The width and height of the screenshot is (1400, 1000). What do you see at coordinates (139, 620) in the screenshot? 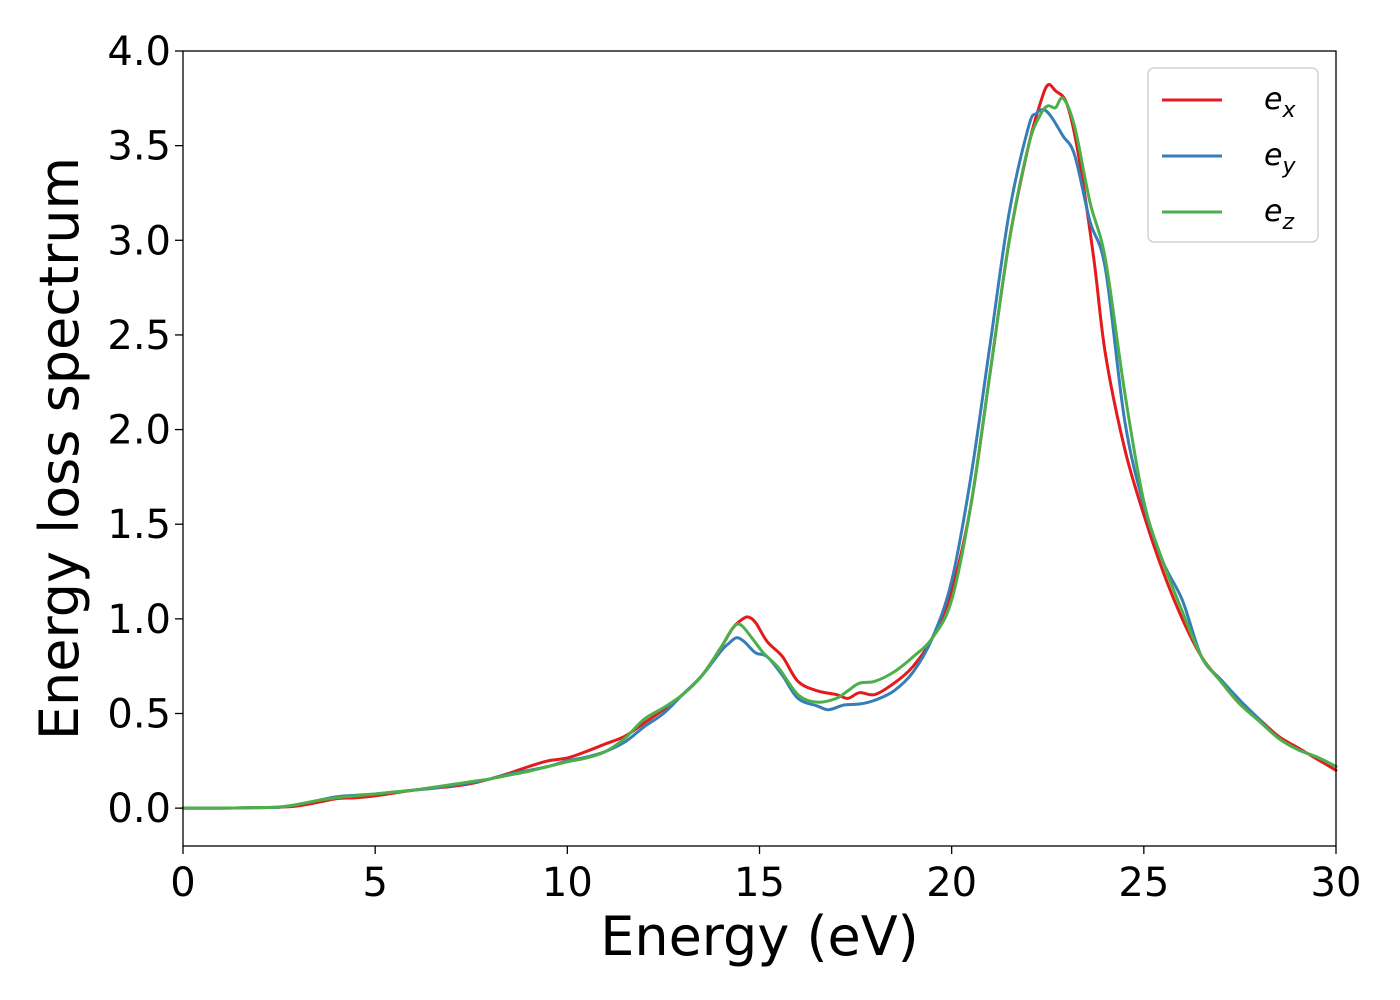
I see `y-tick-label: 1.0` at bounding box center [139, 620].